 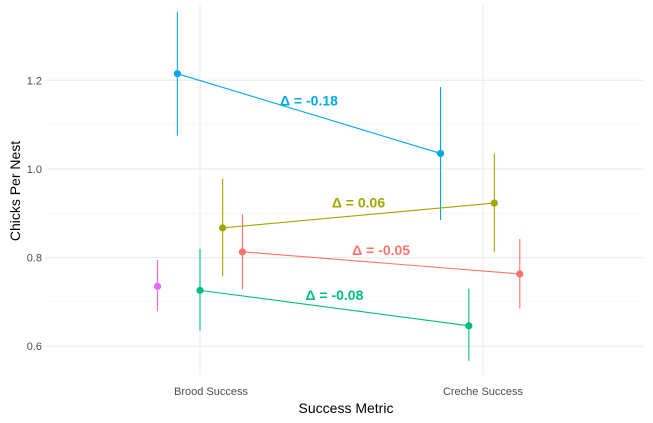 What do you see at coordinates (309, 101) in the screenshot?
I see `delta-label: Δ = -0.18` at bounding box center [309, 101].